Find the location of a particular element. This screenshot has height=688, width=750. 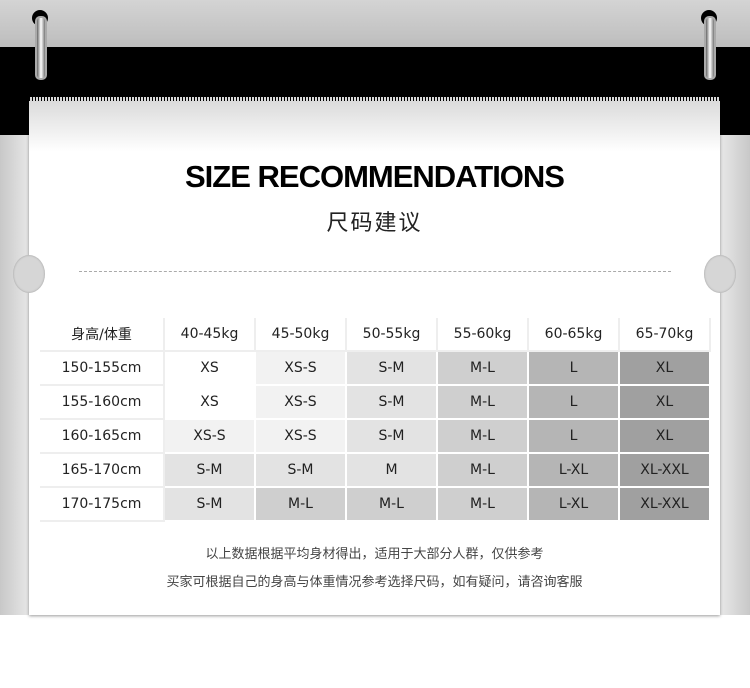

left-notch is located at coordinates (29, 274).